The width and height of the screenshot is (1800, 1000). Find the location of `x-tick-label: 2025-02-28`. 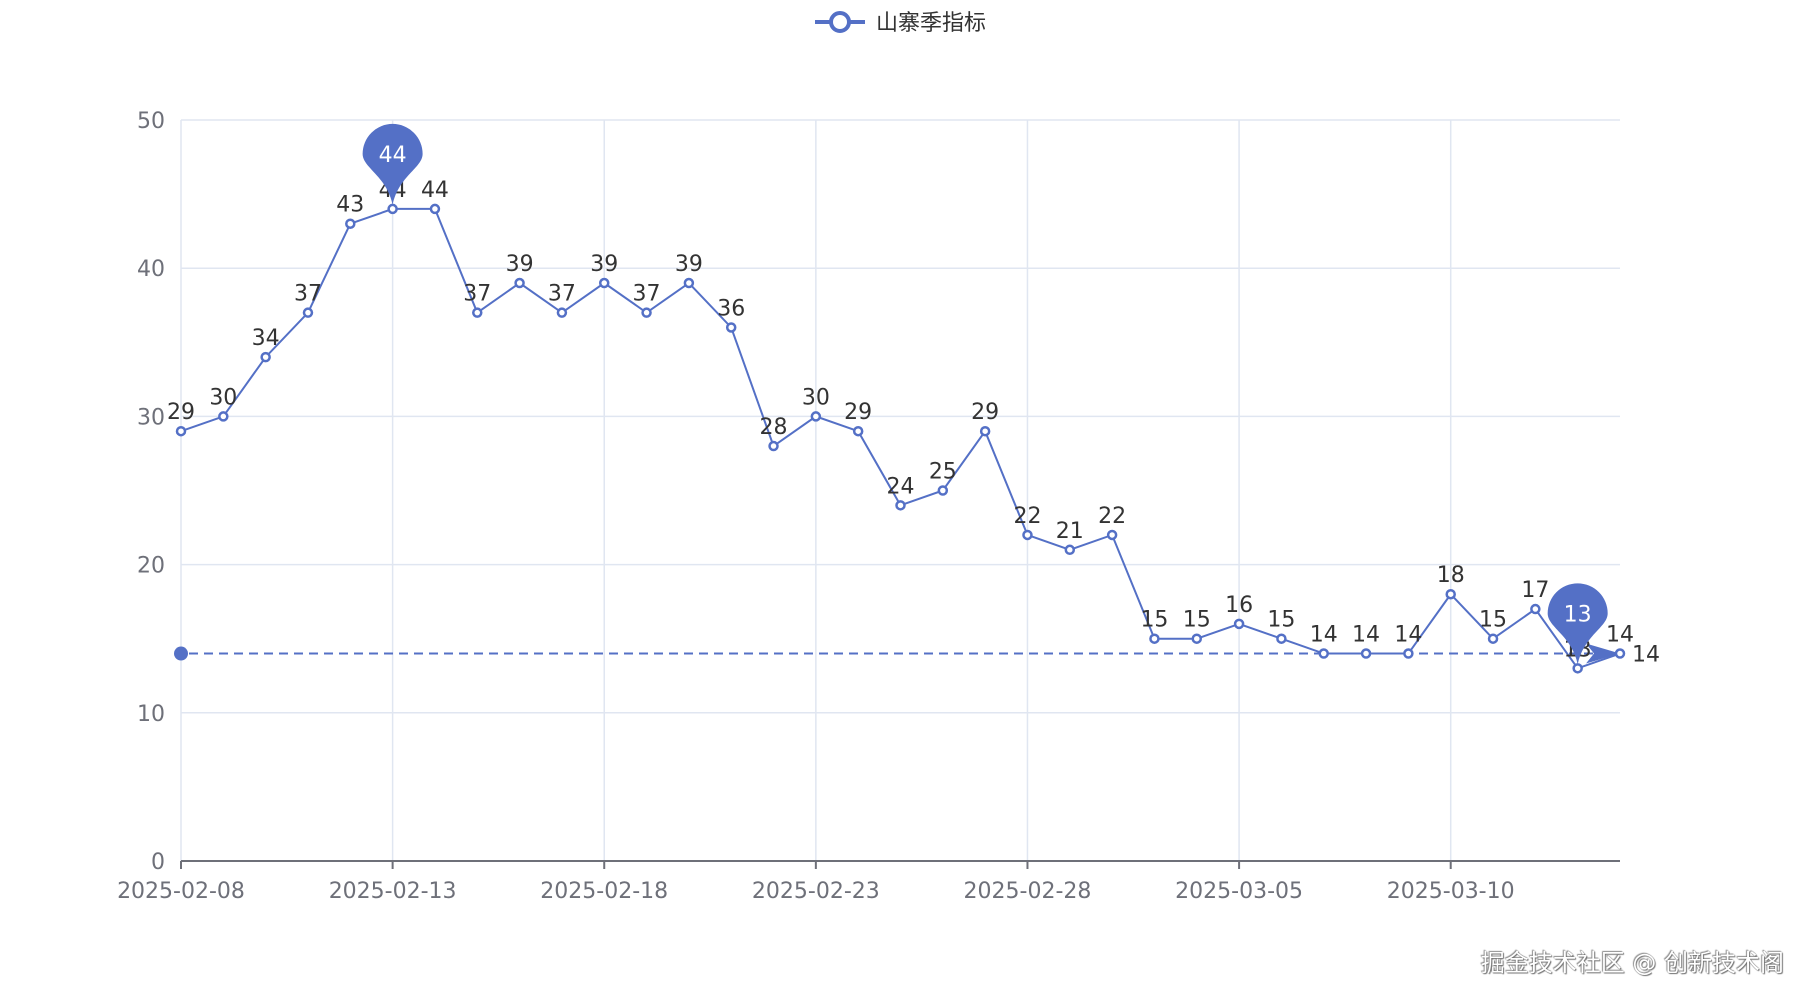

x-tick-label: 2025-02-28 is located at coordinates (1028, 891).